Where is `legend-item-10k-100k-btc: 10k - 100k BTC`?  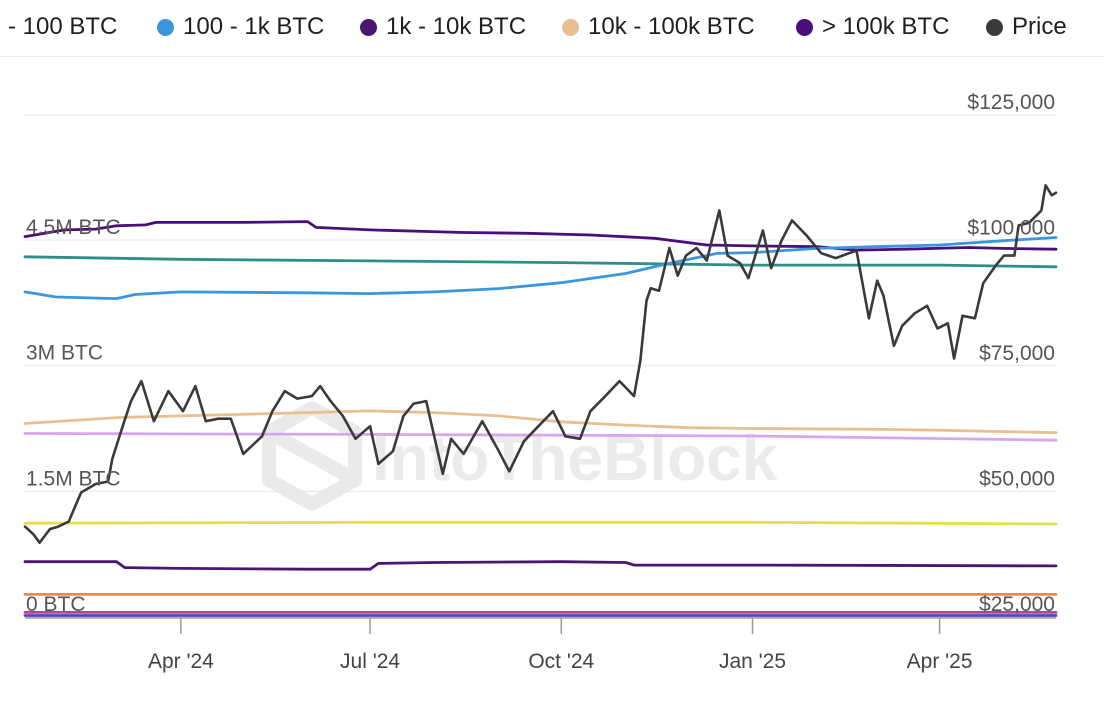
legend-item-10k-100k-btc: 10k - 100k BTC is located at coordinates (658, 27).